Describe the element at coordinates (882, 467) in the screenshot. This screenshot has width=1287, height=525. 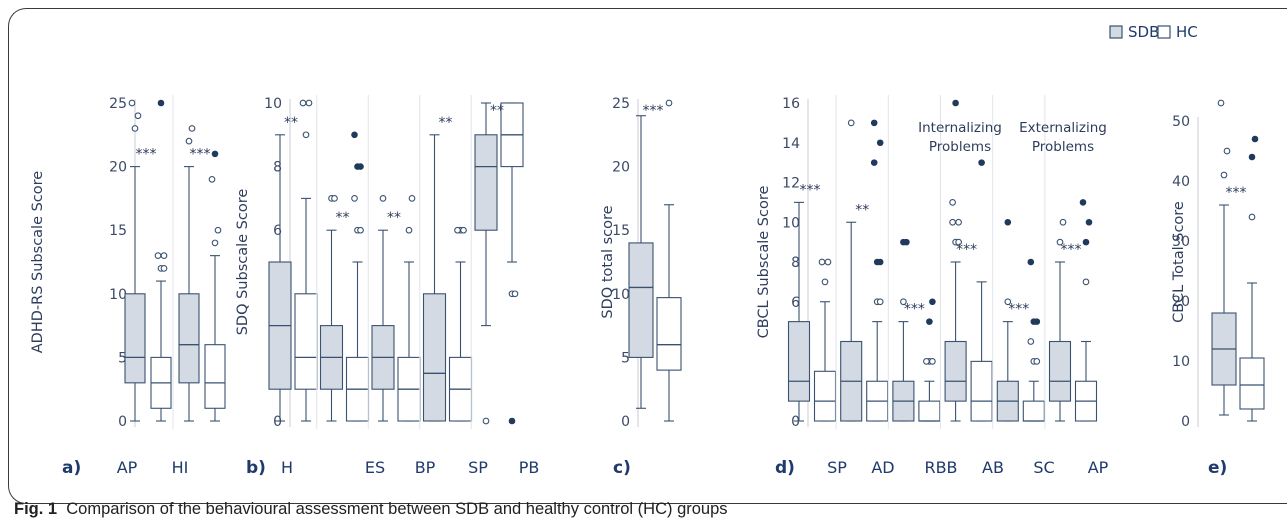
I see `panel-4-category-label: AD` at that location.